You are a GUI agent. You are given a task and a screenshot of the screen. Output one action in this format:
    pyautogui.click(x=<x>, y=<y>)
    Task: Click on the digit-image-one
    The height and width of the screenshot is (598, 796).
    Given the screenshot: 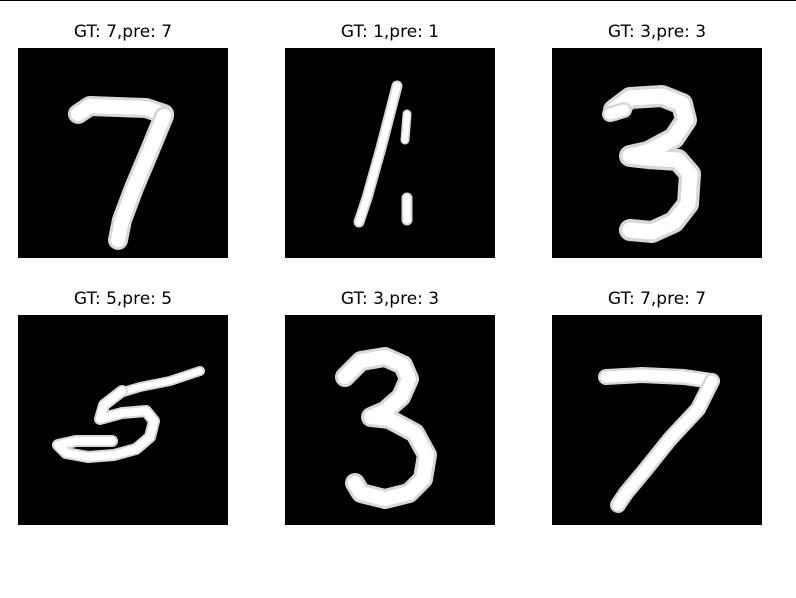 What is the action you would take?
    pyautogui.click(x=390, y=153)
    